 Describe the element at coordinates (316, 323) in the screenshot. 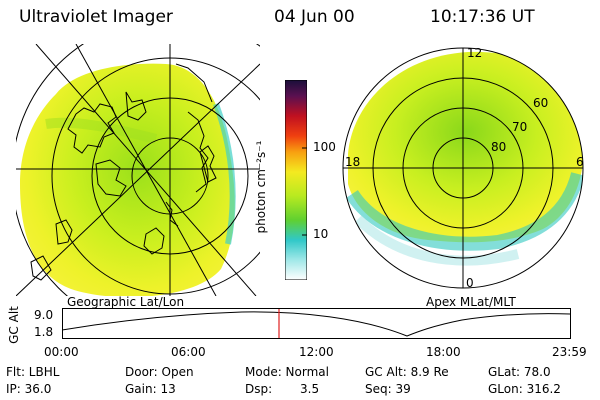

I see `altitude-plot` at that location.